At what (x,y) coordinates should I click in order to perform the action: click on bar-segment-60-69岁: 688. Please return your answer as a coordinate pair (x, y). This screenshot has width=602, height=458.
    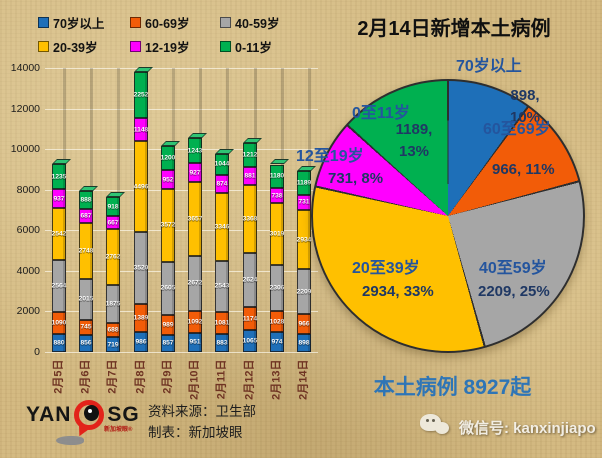
    Looking at the image, I should click on (113, 330).